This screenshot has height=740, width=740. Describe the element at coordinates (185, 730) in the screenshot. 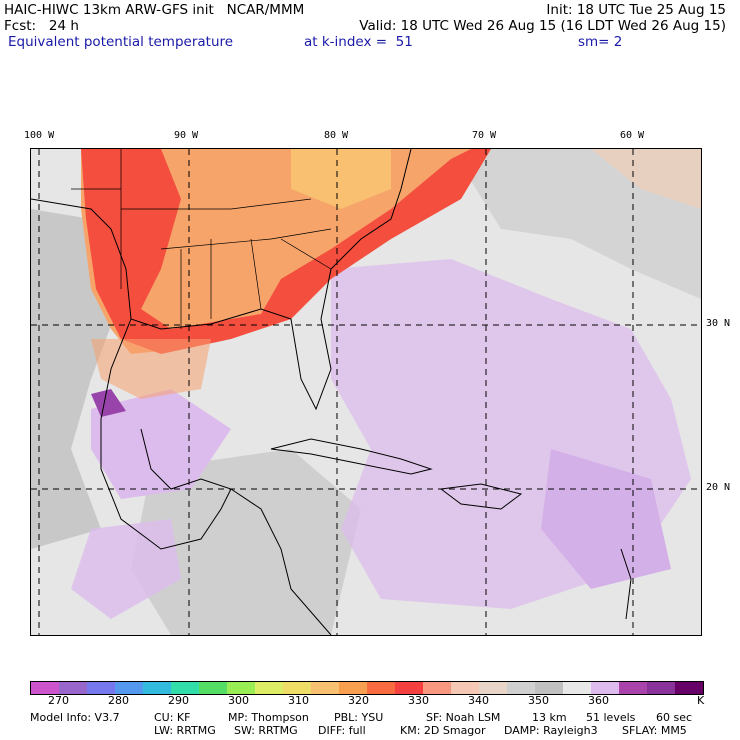

I see `footer-lw: LW: RRTMG` at that location.